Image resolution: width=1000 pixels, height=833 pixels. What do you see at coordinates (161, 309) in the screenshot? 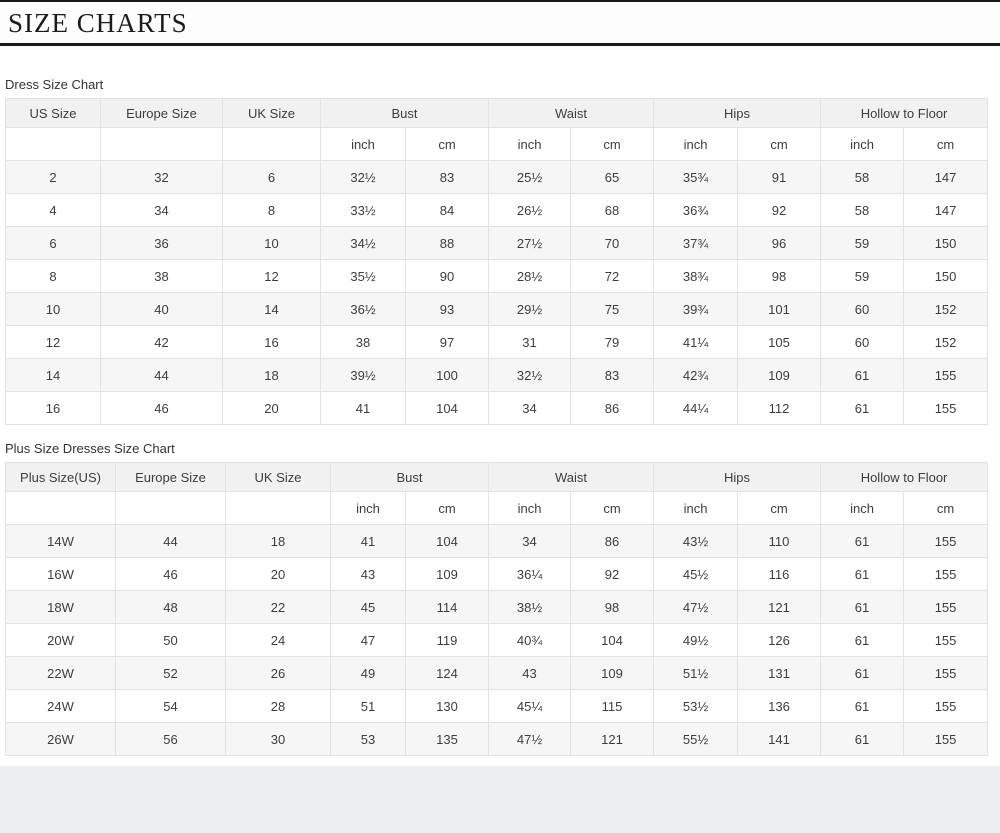
I see `table-cell: 40` at bounding box center [161, 309].